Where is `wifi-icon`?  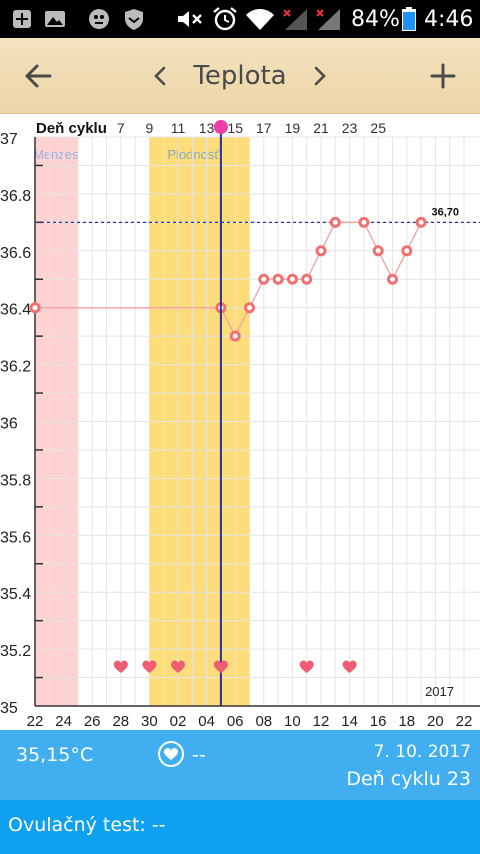
wifi-icon is located at coordinates (260, 19).